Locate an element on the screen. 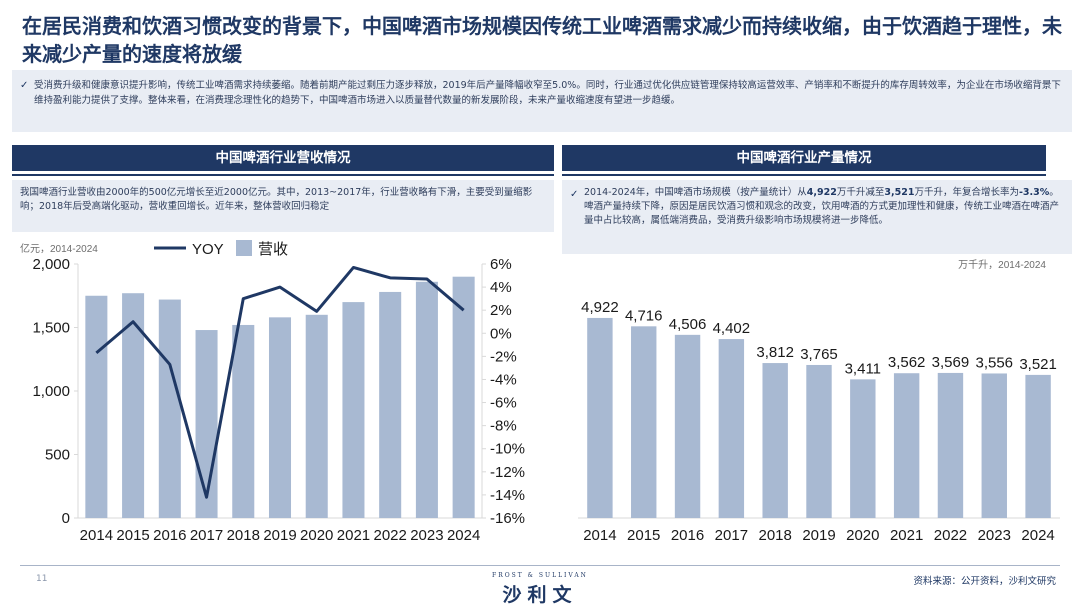 This screenshot has width=1080, height=608. brand-subtitle: FROST & SULLIVAN is located at coordinates (540, 575).